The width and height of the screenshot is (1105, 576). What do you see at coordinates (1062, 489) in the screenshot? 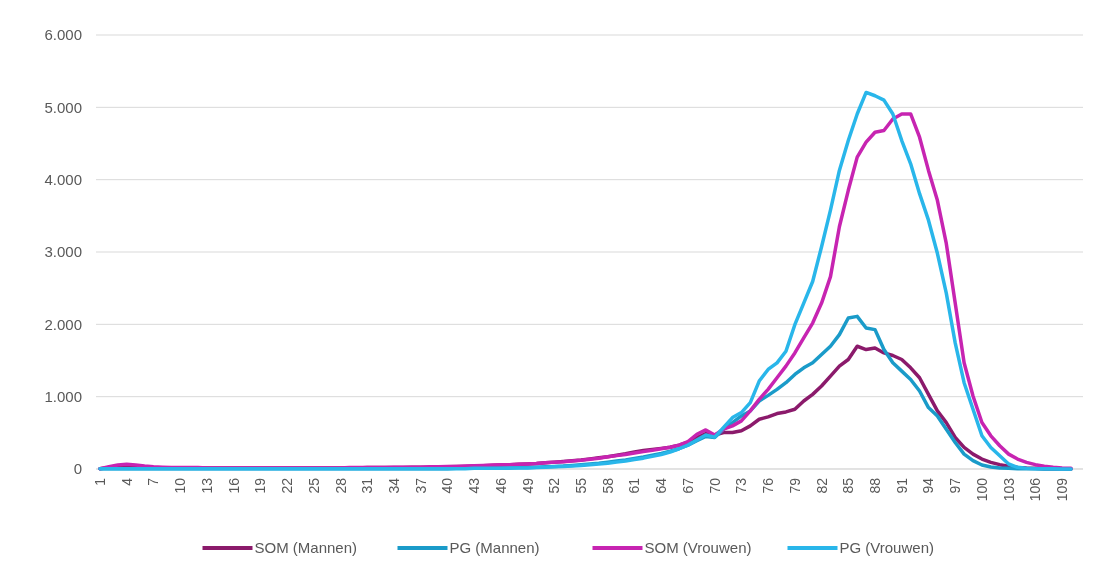
I see `x-tick-label: 109` at bounding box center [1062, 489].